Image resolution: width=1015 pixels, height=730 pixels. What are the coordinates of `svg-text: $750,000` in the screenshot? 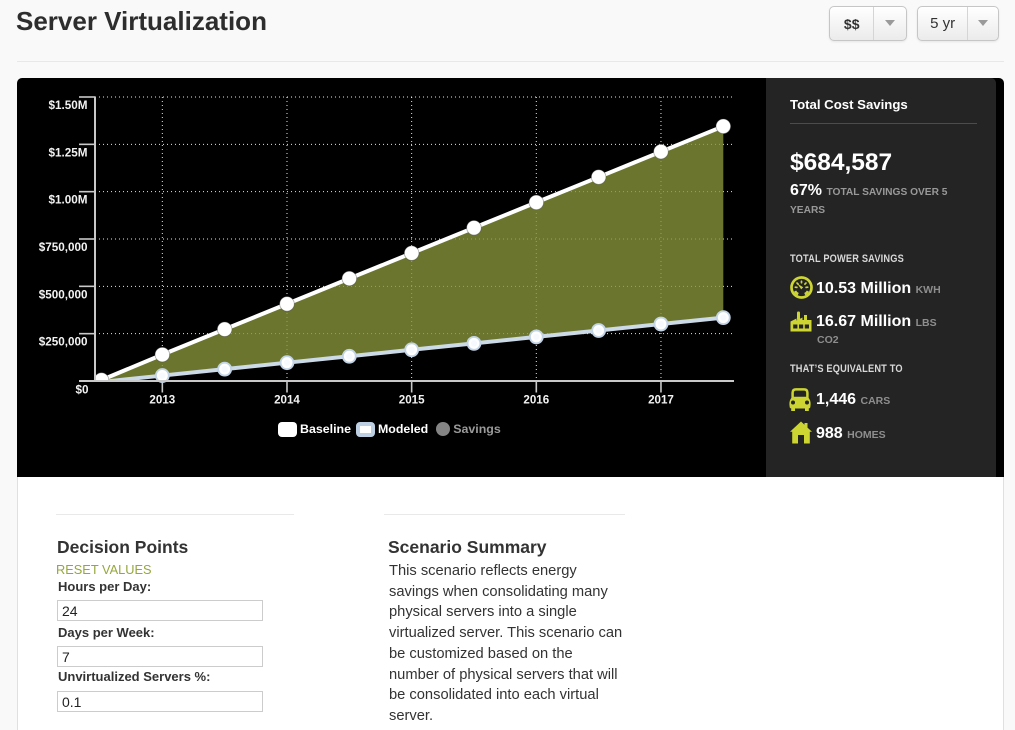 It's located at (63, 247).